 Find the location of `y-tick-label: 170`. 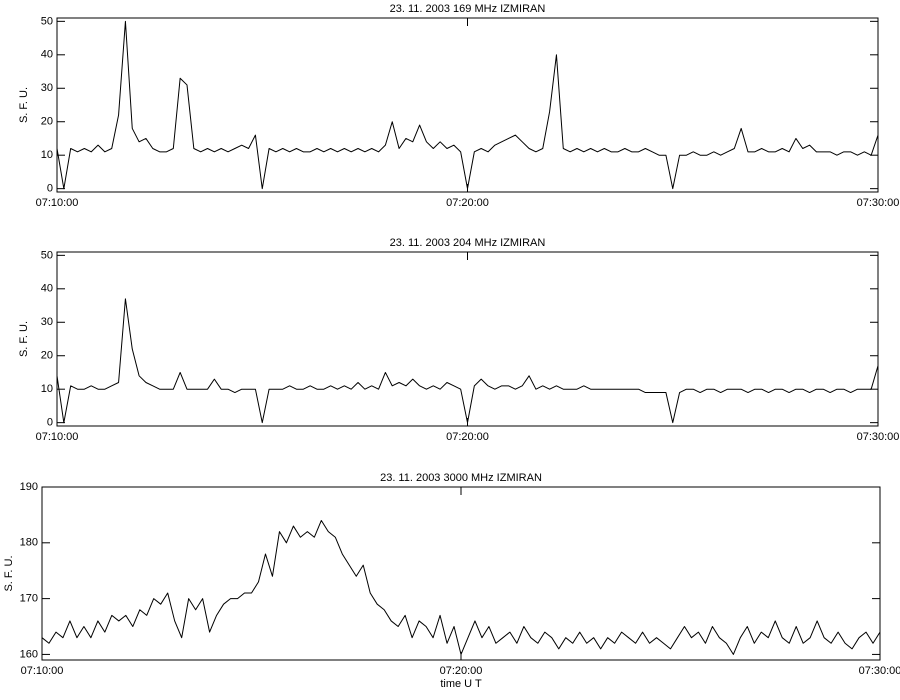

y-tick-label: 170 is located at coordinates (29, 599).